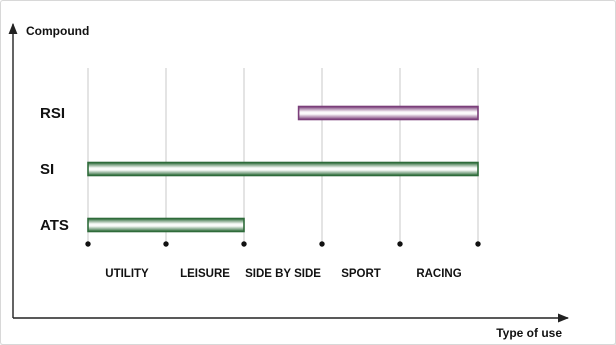  I want to click on category-label: SPORT, so click(361, 274).